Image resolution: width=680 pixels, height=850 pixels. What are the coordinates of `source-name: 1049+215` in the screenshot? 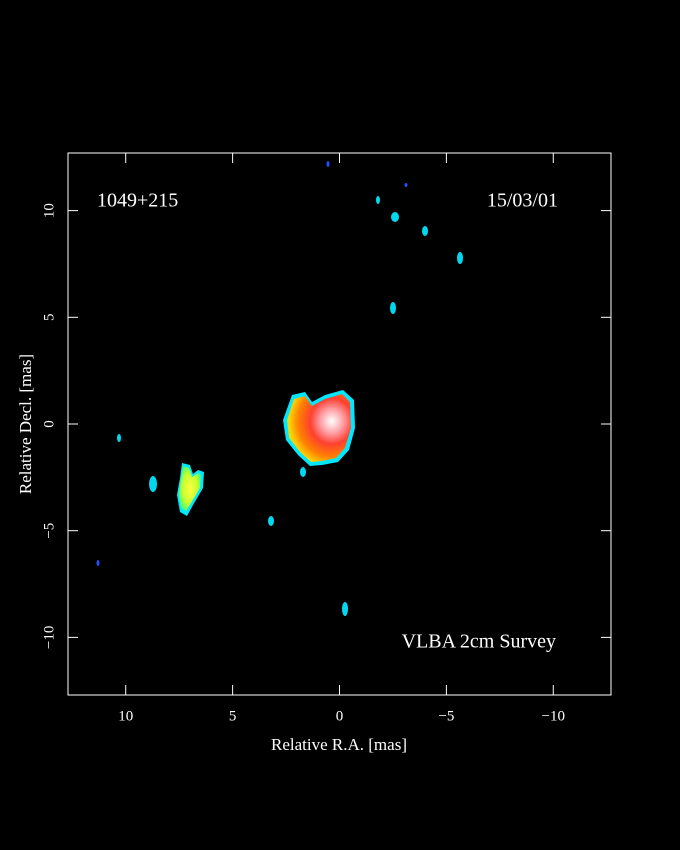 It's located at (137, 201).